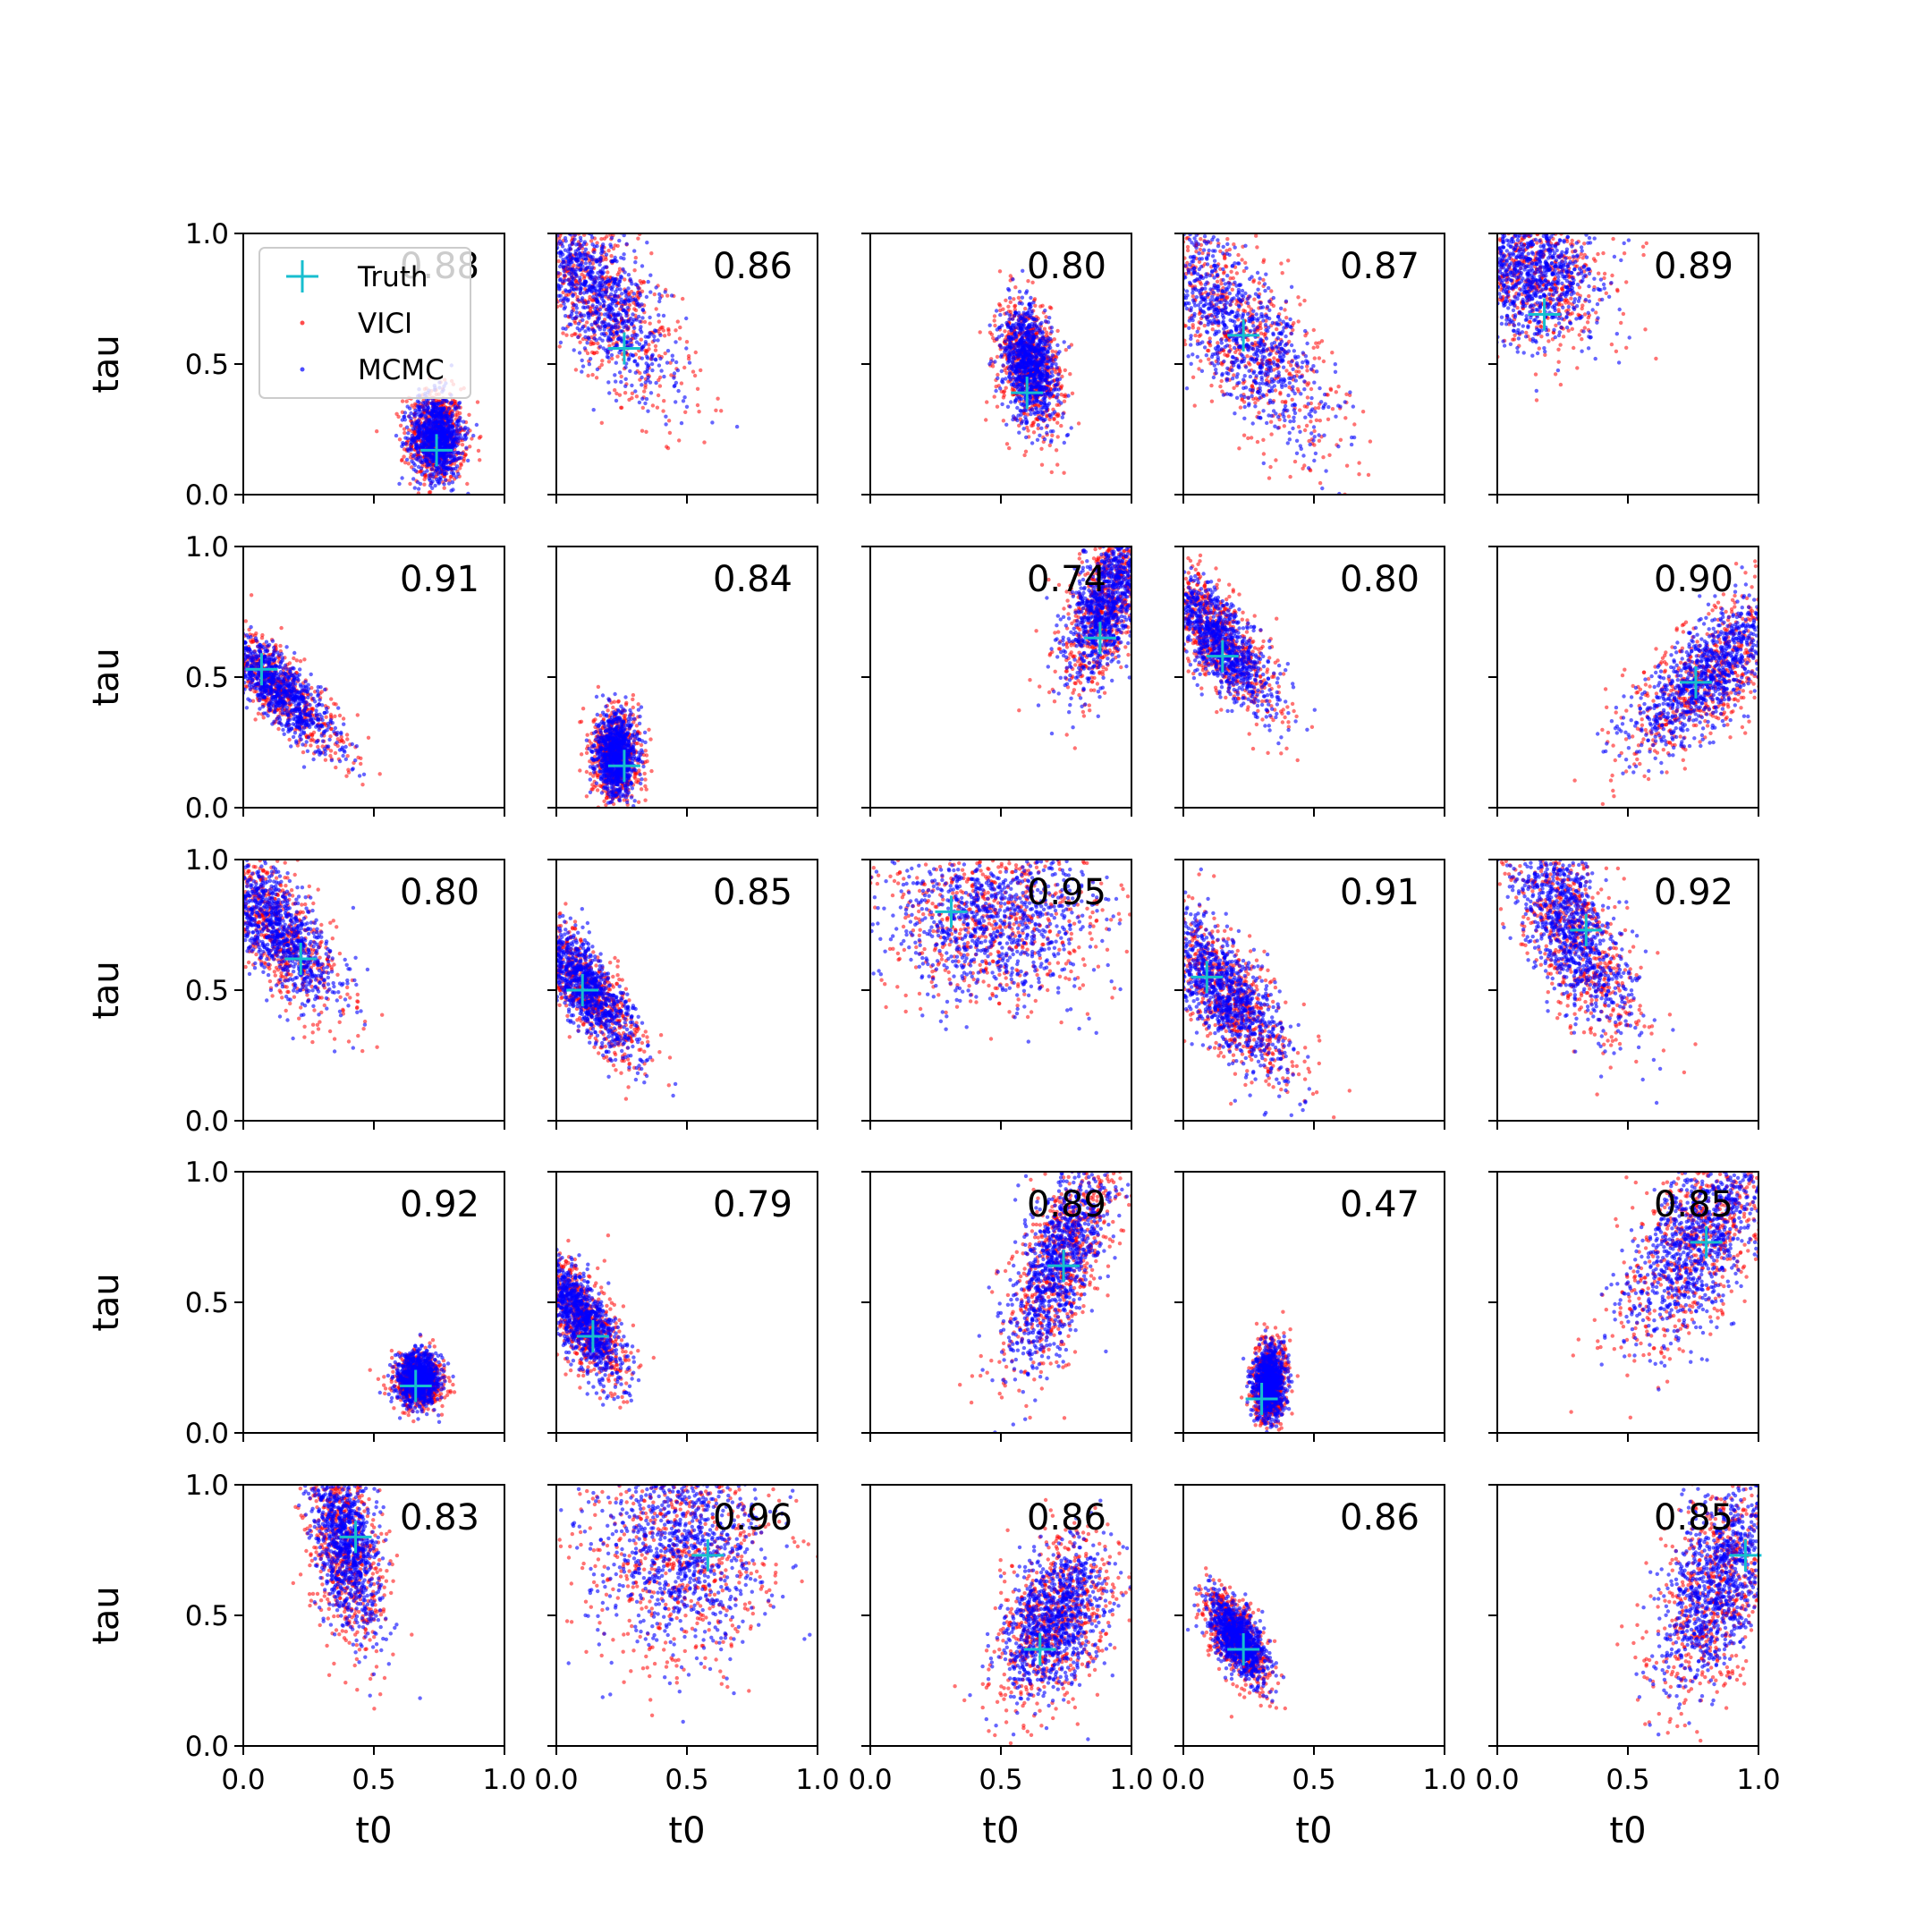  Describe the element at coordinates (1379, 266) in the screenshot. I see `panel-score: 0.87` at that location.